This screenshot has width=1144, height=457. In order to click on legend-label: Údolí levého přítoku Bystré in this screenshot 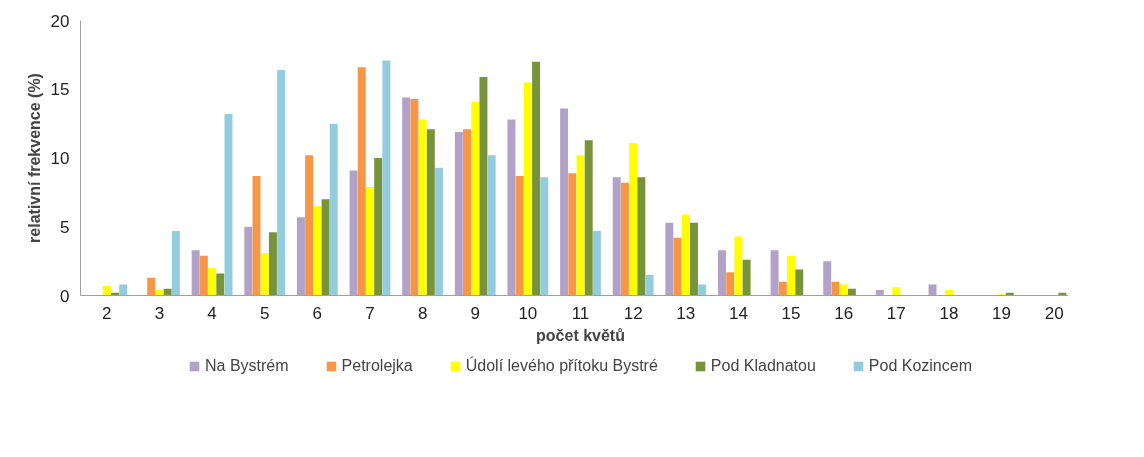, I will do `click(561, 366)`.